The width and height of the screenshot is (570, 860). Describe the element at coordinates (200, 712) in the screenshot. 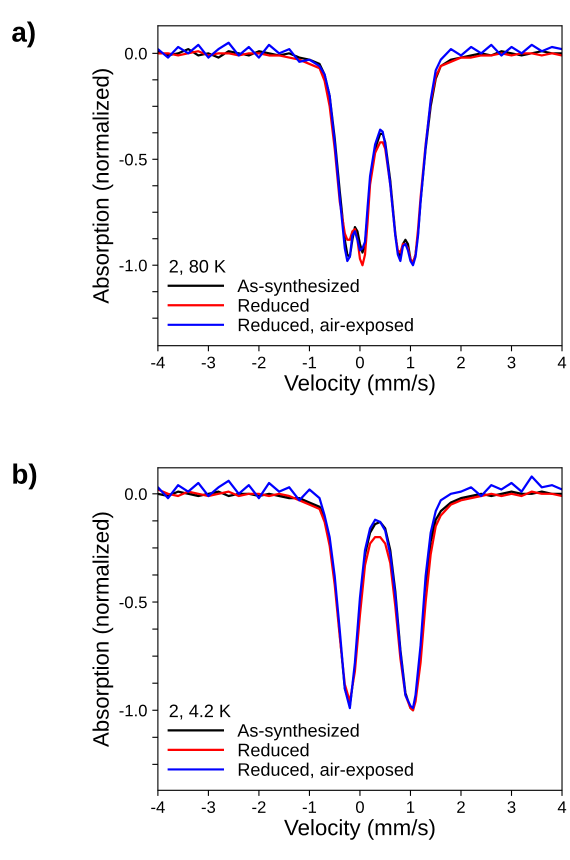

I see `legend-title: 2, 4.2 K` at that location.